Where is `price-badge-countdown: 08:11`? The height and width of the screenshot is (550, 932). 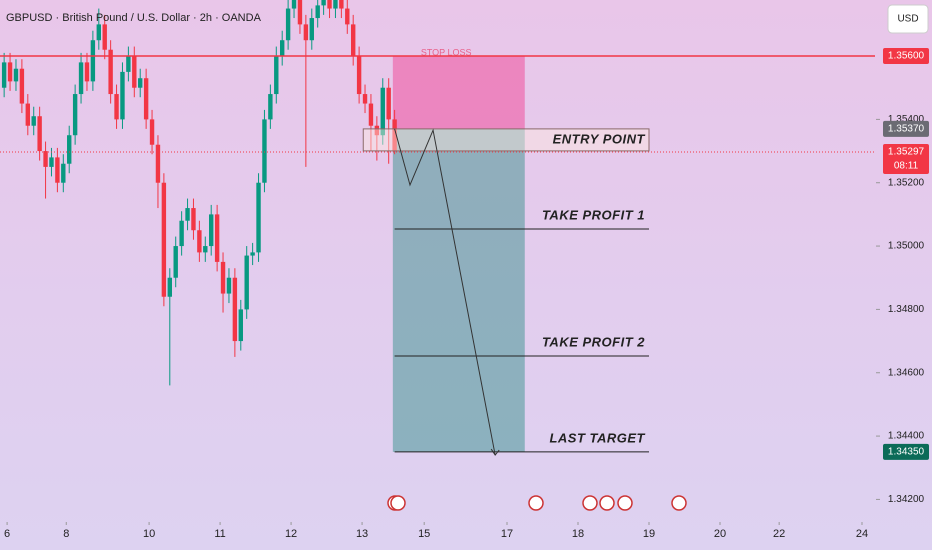
price-badge-countdown: 08:11 is located at coordinates (906, 166).